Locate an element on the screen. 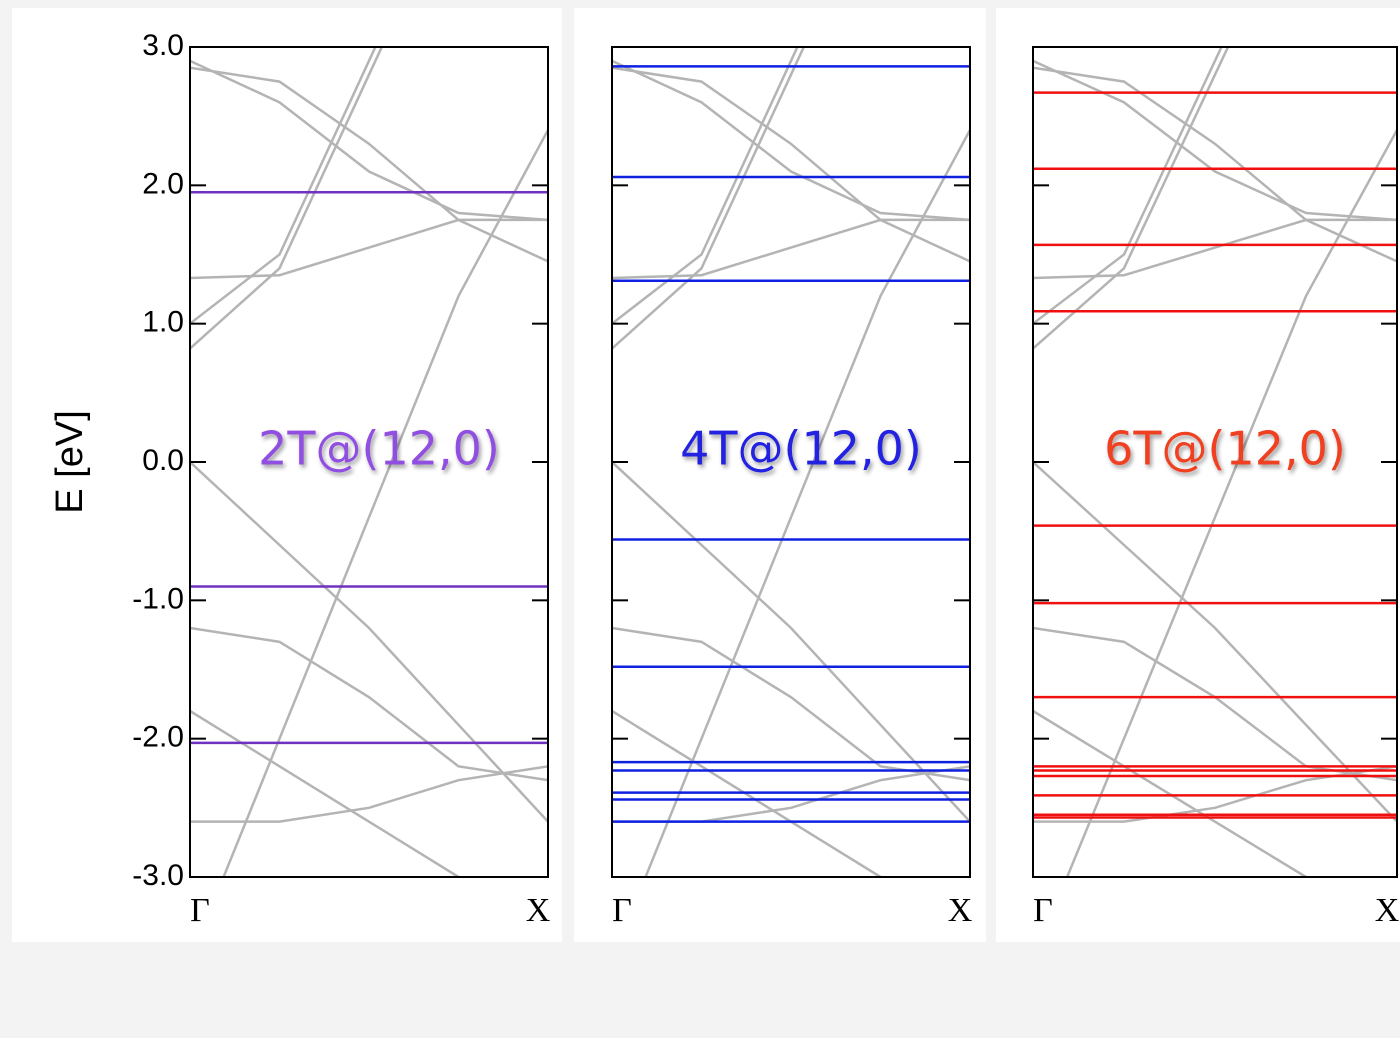  y-axis-title: E [eV] is located at coordinates (70, 462).